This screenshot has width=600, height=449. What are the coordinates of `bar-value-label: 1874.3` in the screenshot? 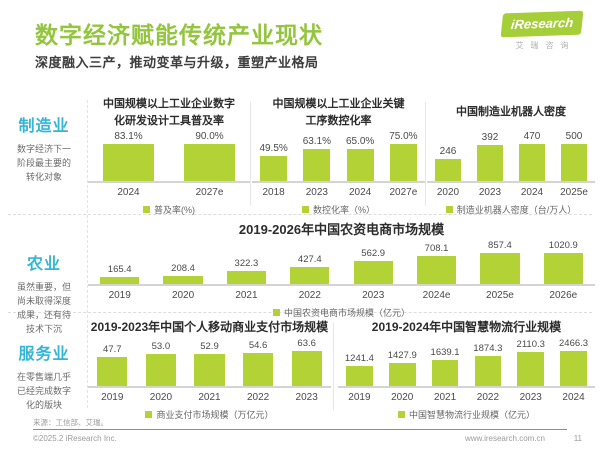 It's located at (488, 349).